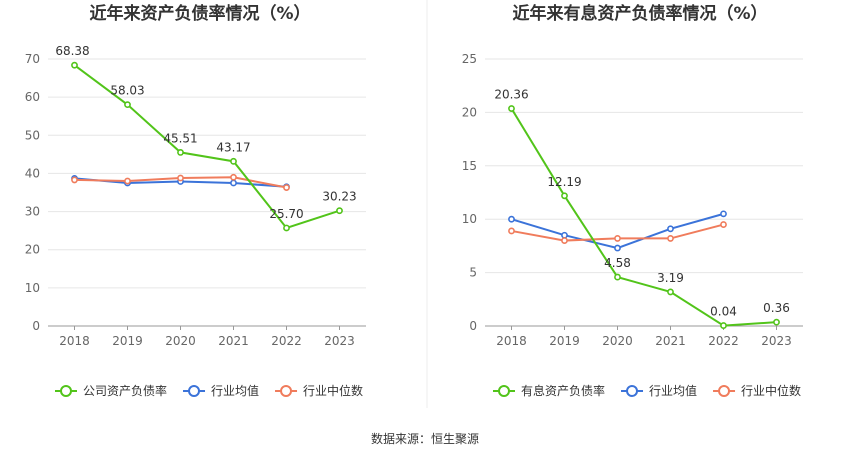  I want to click on data-label: 68.38, so click(72, 51).